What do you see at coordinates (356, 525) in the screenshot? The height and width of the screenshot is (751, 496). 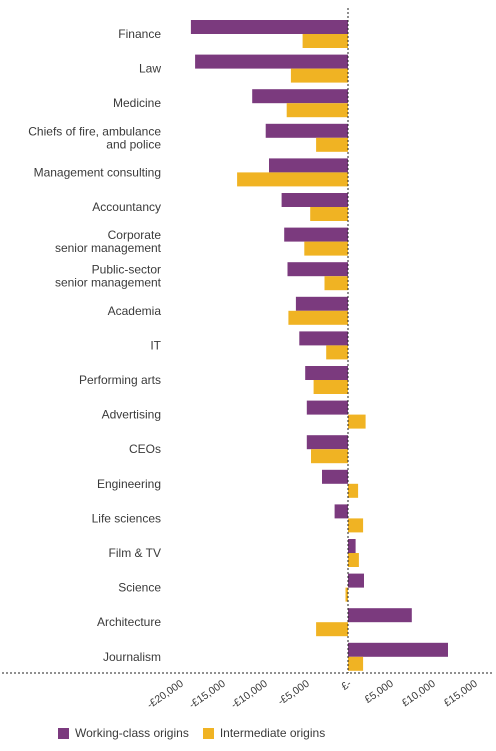 I see `bar-life-sciences-intermediate` at bounding box center [356, 525].